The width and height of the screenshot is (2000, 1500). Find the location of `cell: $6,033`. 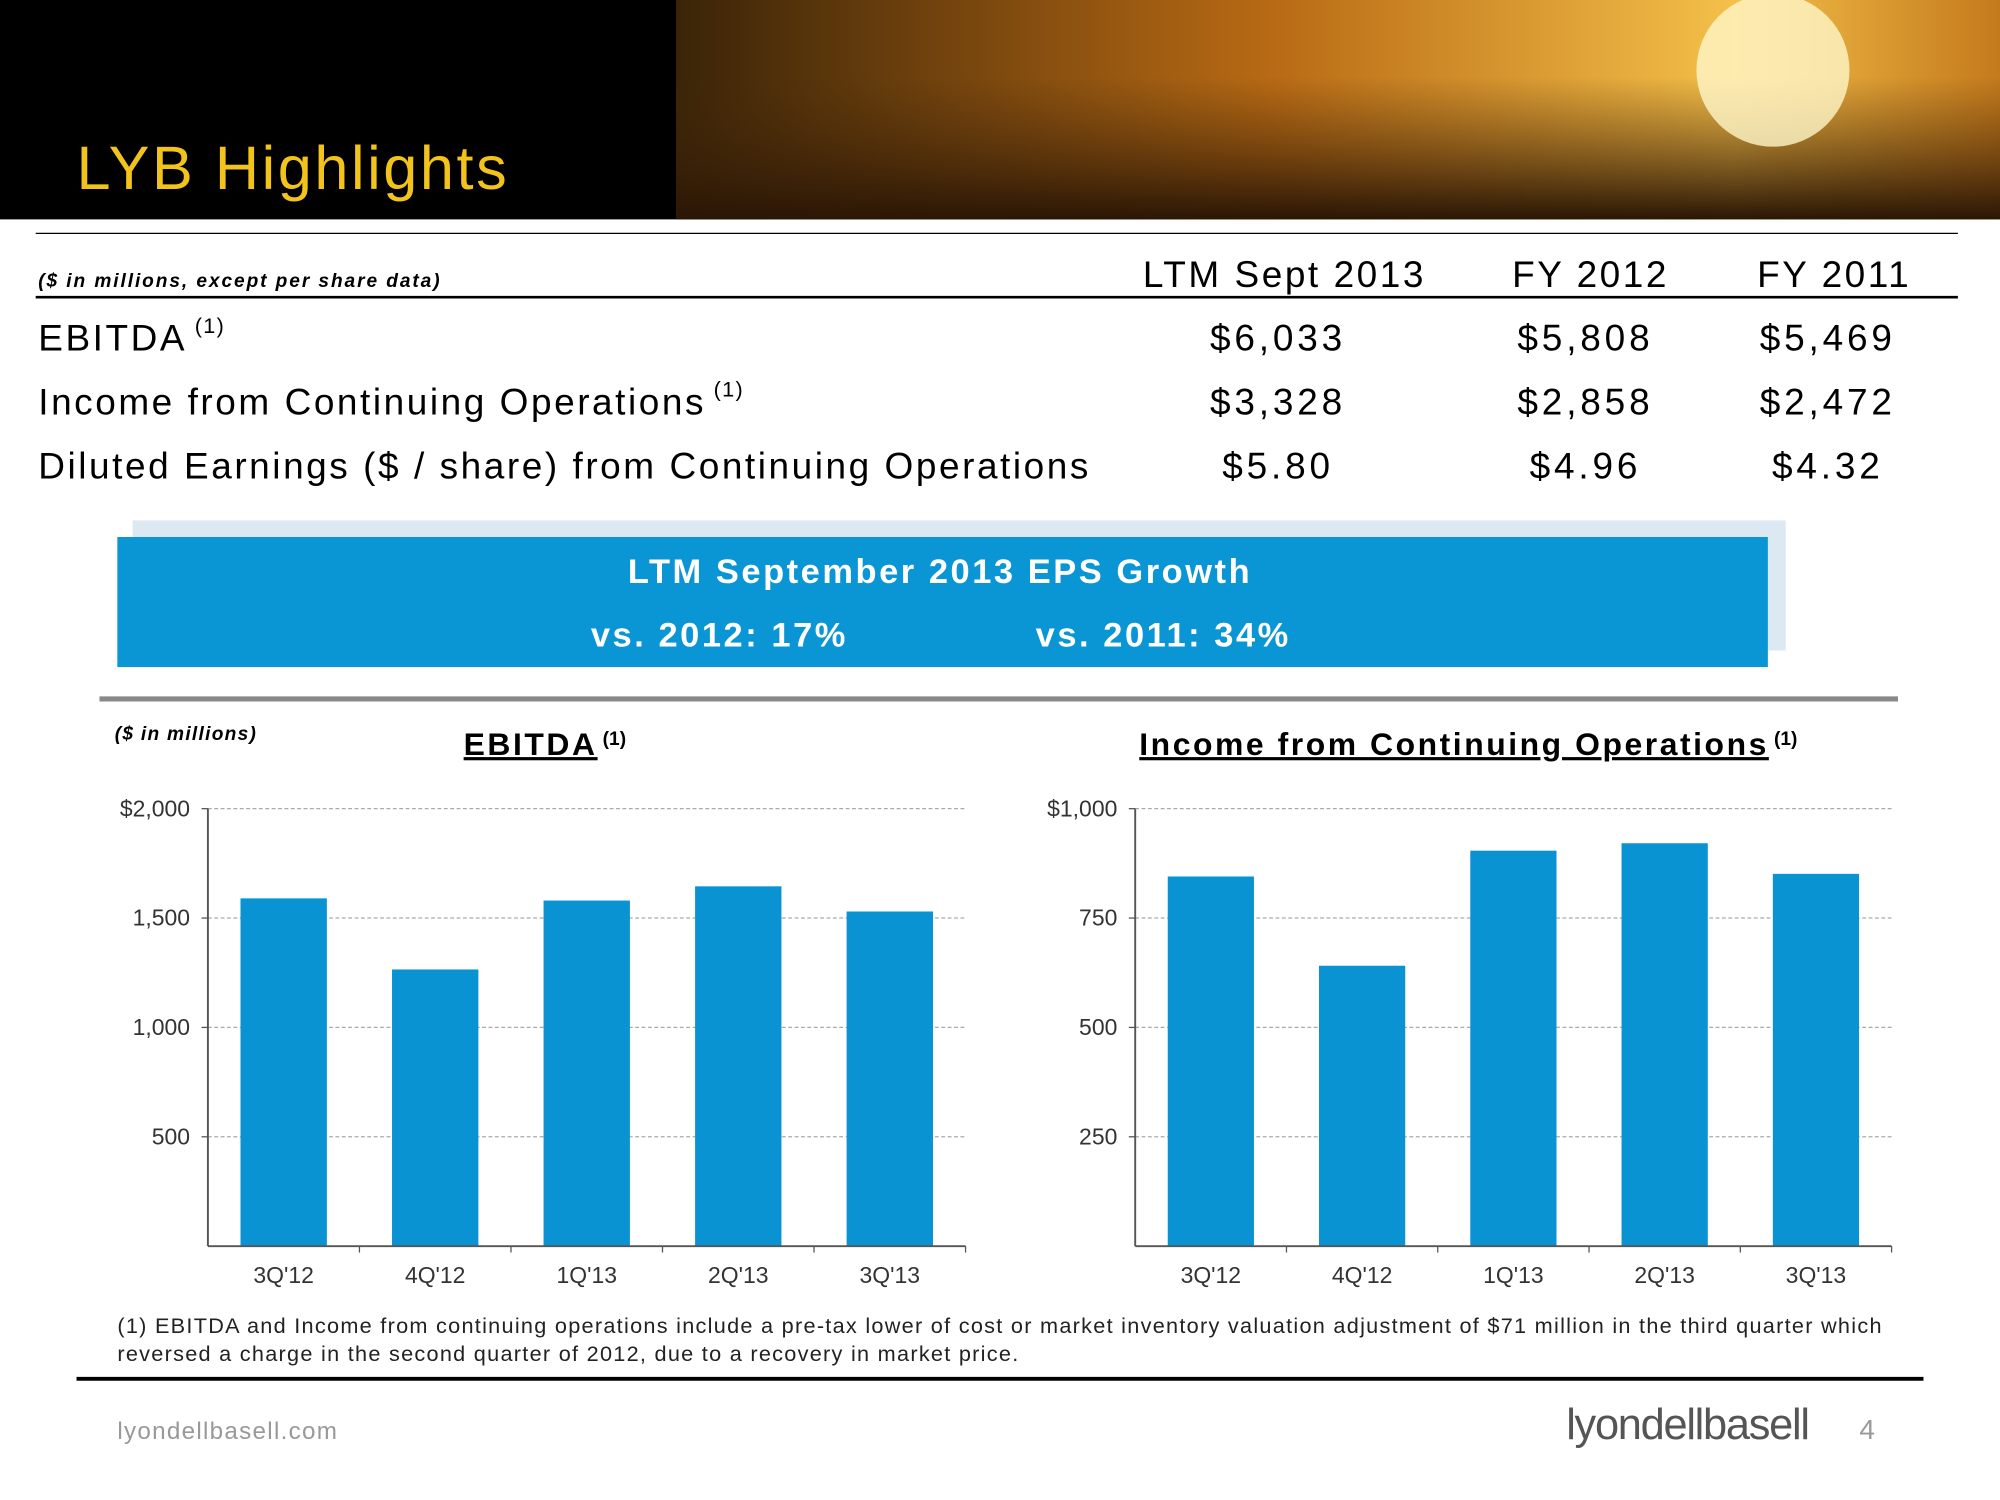

cell: $6,033 is located at coordinates (1278, 338).